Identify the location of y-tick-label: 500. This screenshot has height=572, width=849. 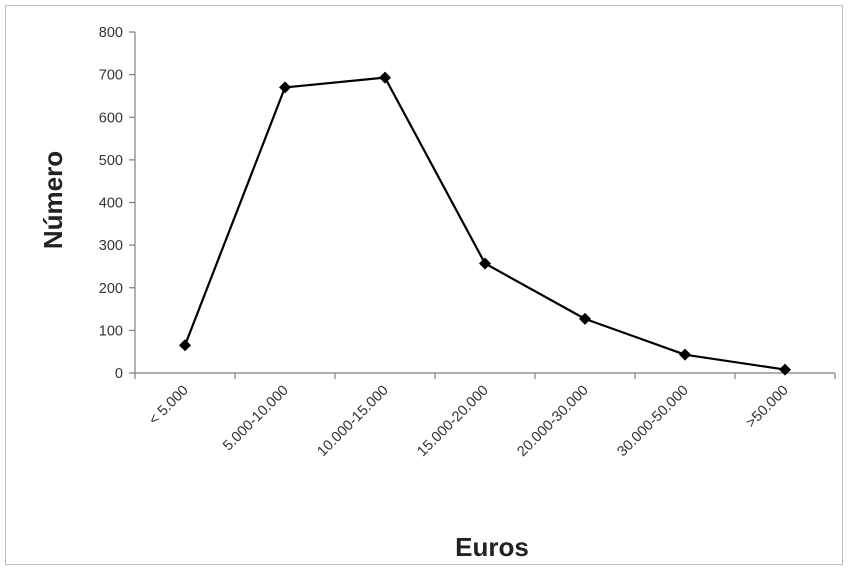
(111, 161).